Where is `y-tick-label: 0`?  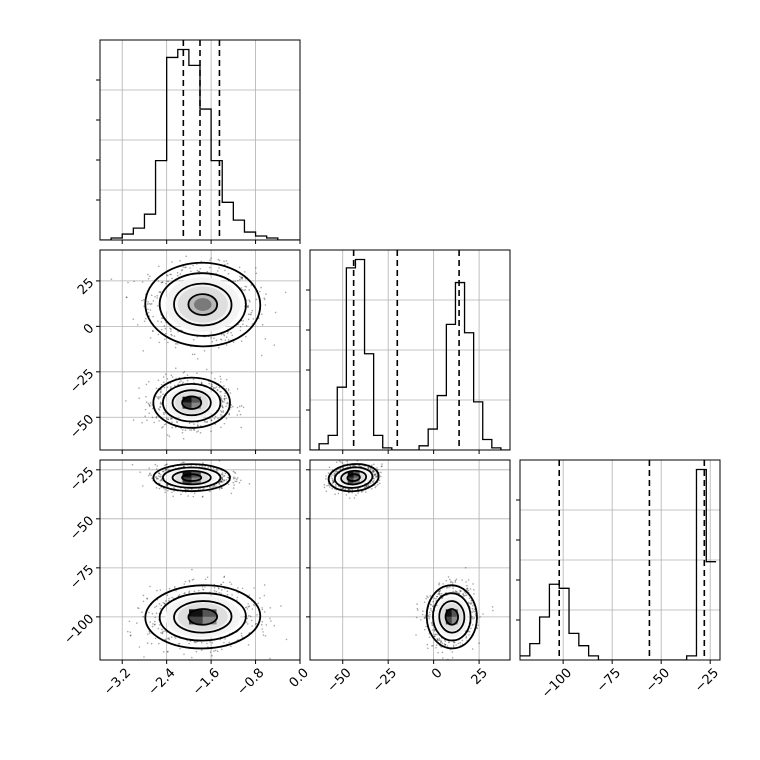 y-tick-label: 0 is located at coordinates (89, 329).